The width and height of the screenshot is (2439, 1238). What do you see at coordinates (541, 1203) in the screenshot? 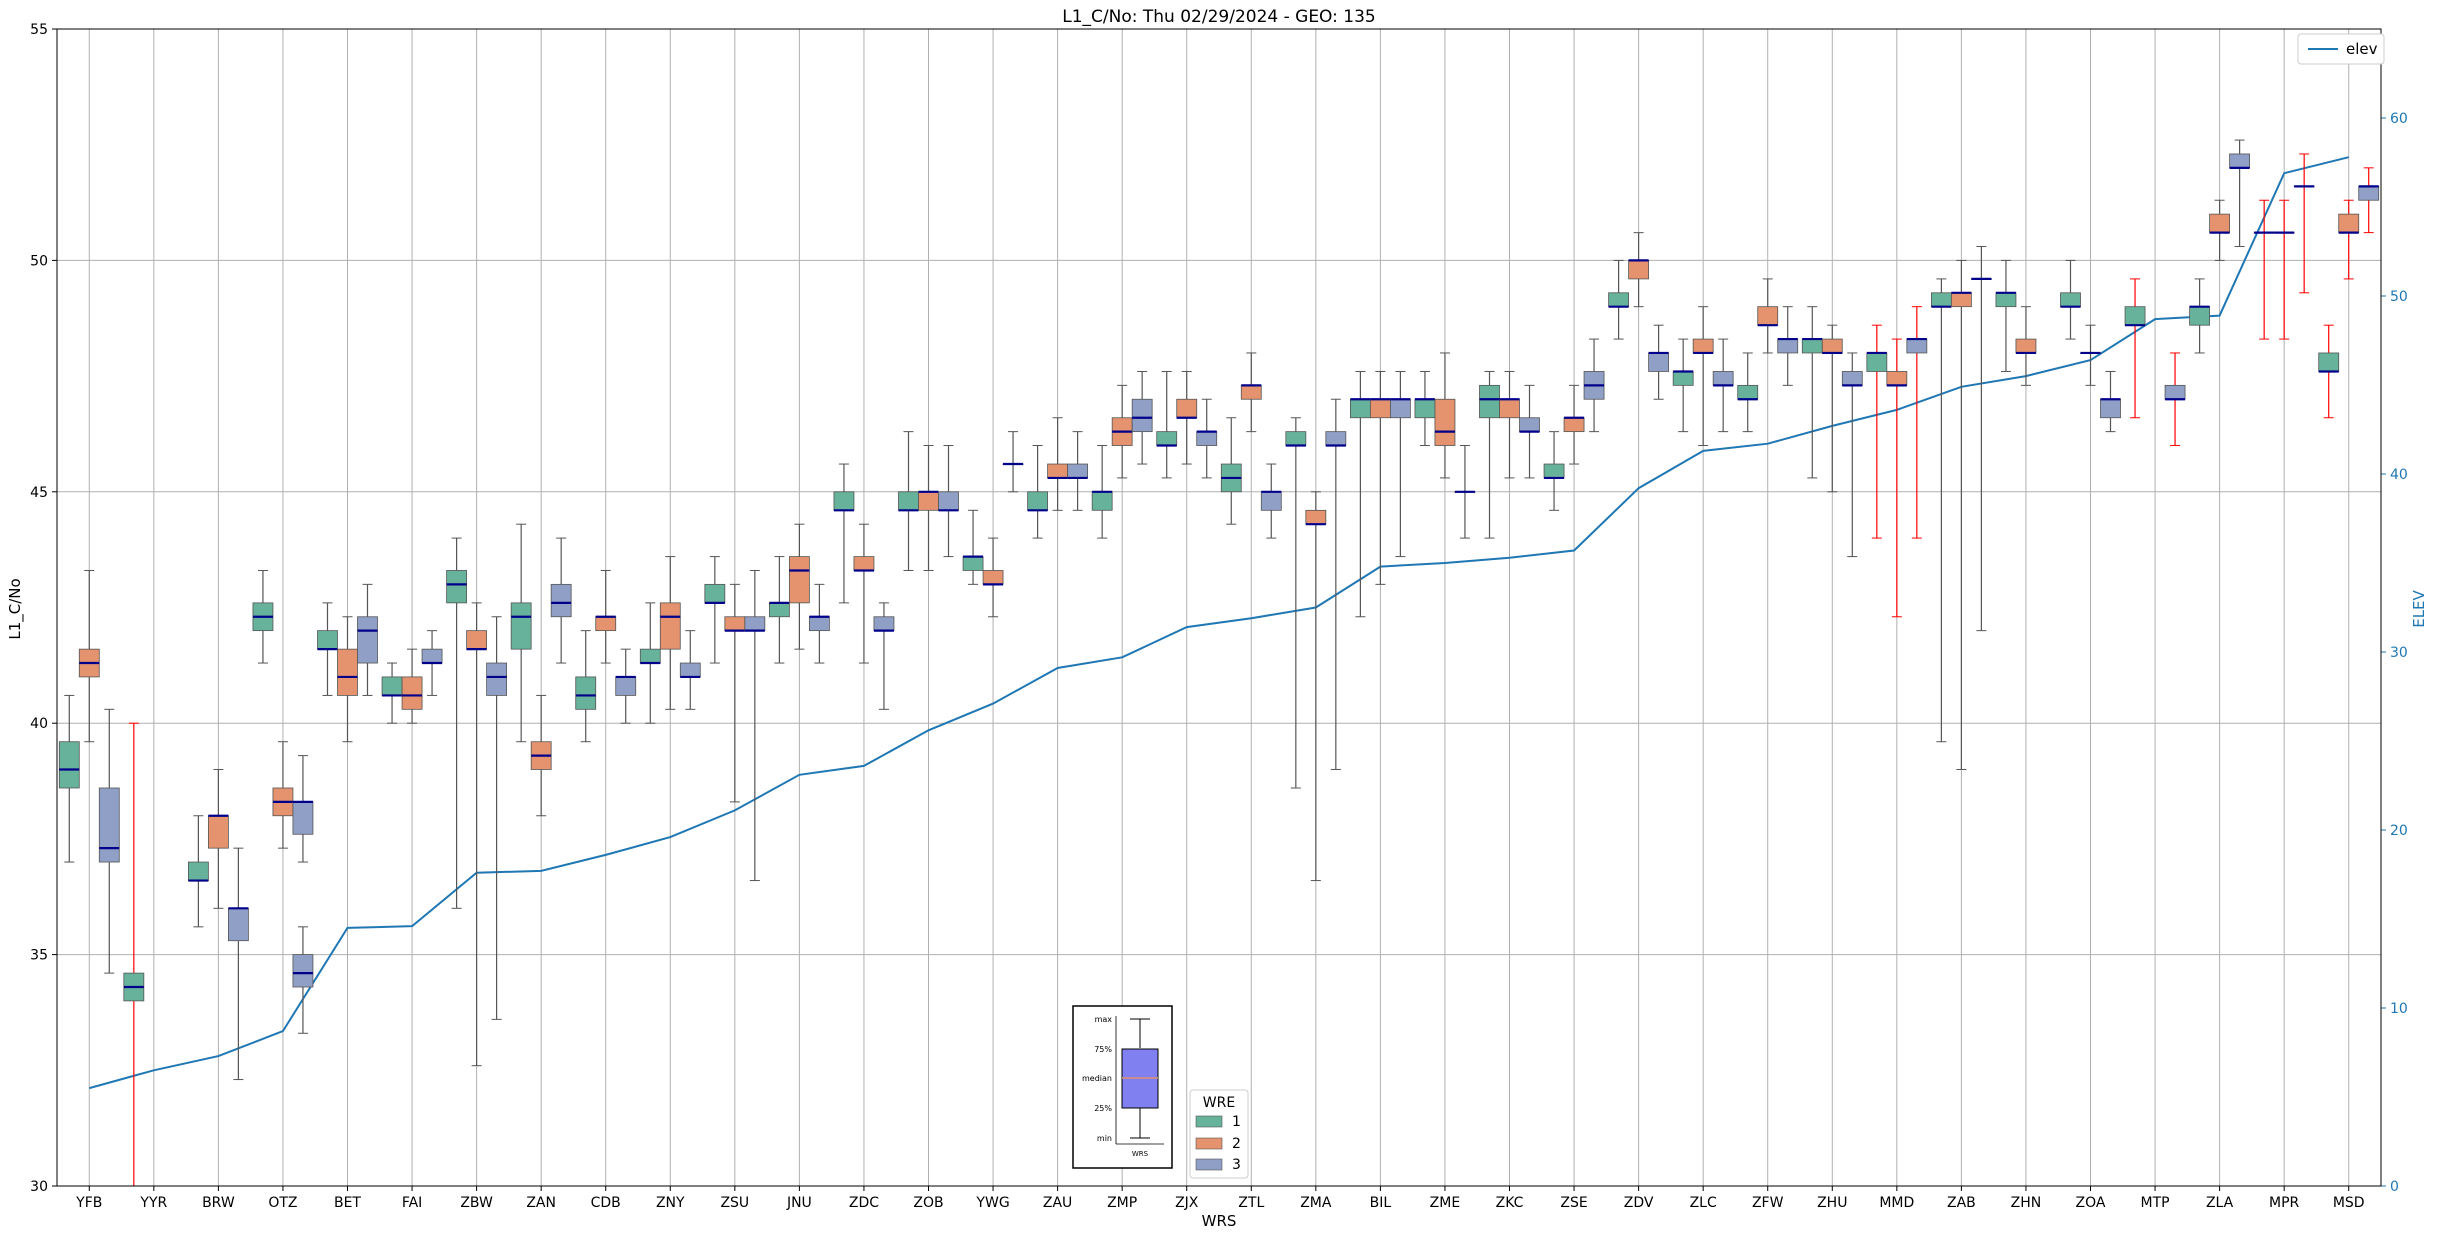
I see `x-tick-label: ZAN` at bounding box center [541, 1203].